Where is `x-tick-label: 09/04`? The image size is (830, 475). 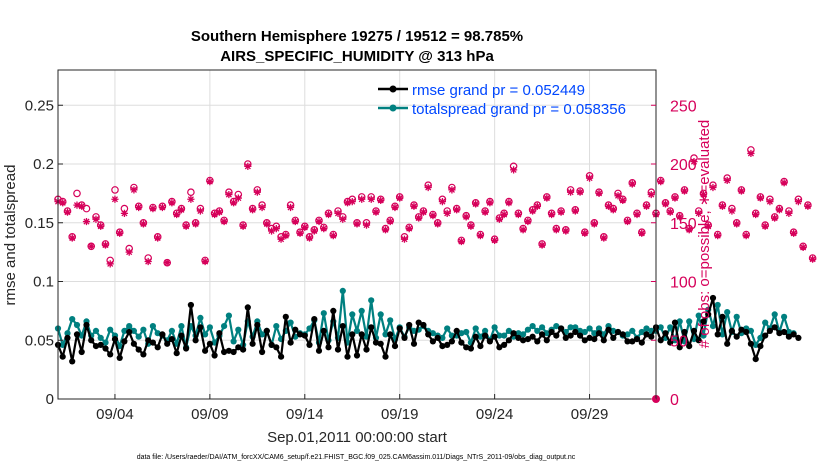
x-tick-label: 09/04 is located at coordinates (115, 414).